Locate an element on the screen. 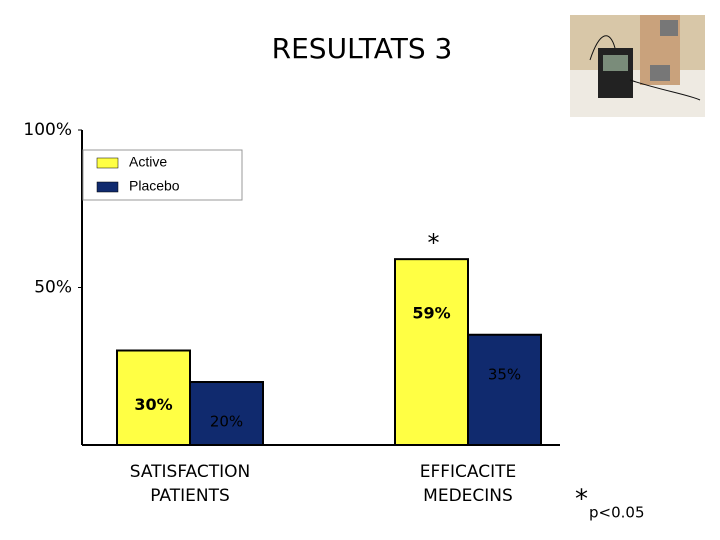 The height and width of the screenshot is (540, 720). y-tick-label: 100% is located at coordinates (47, 130).